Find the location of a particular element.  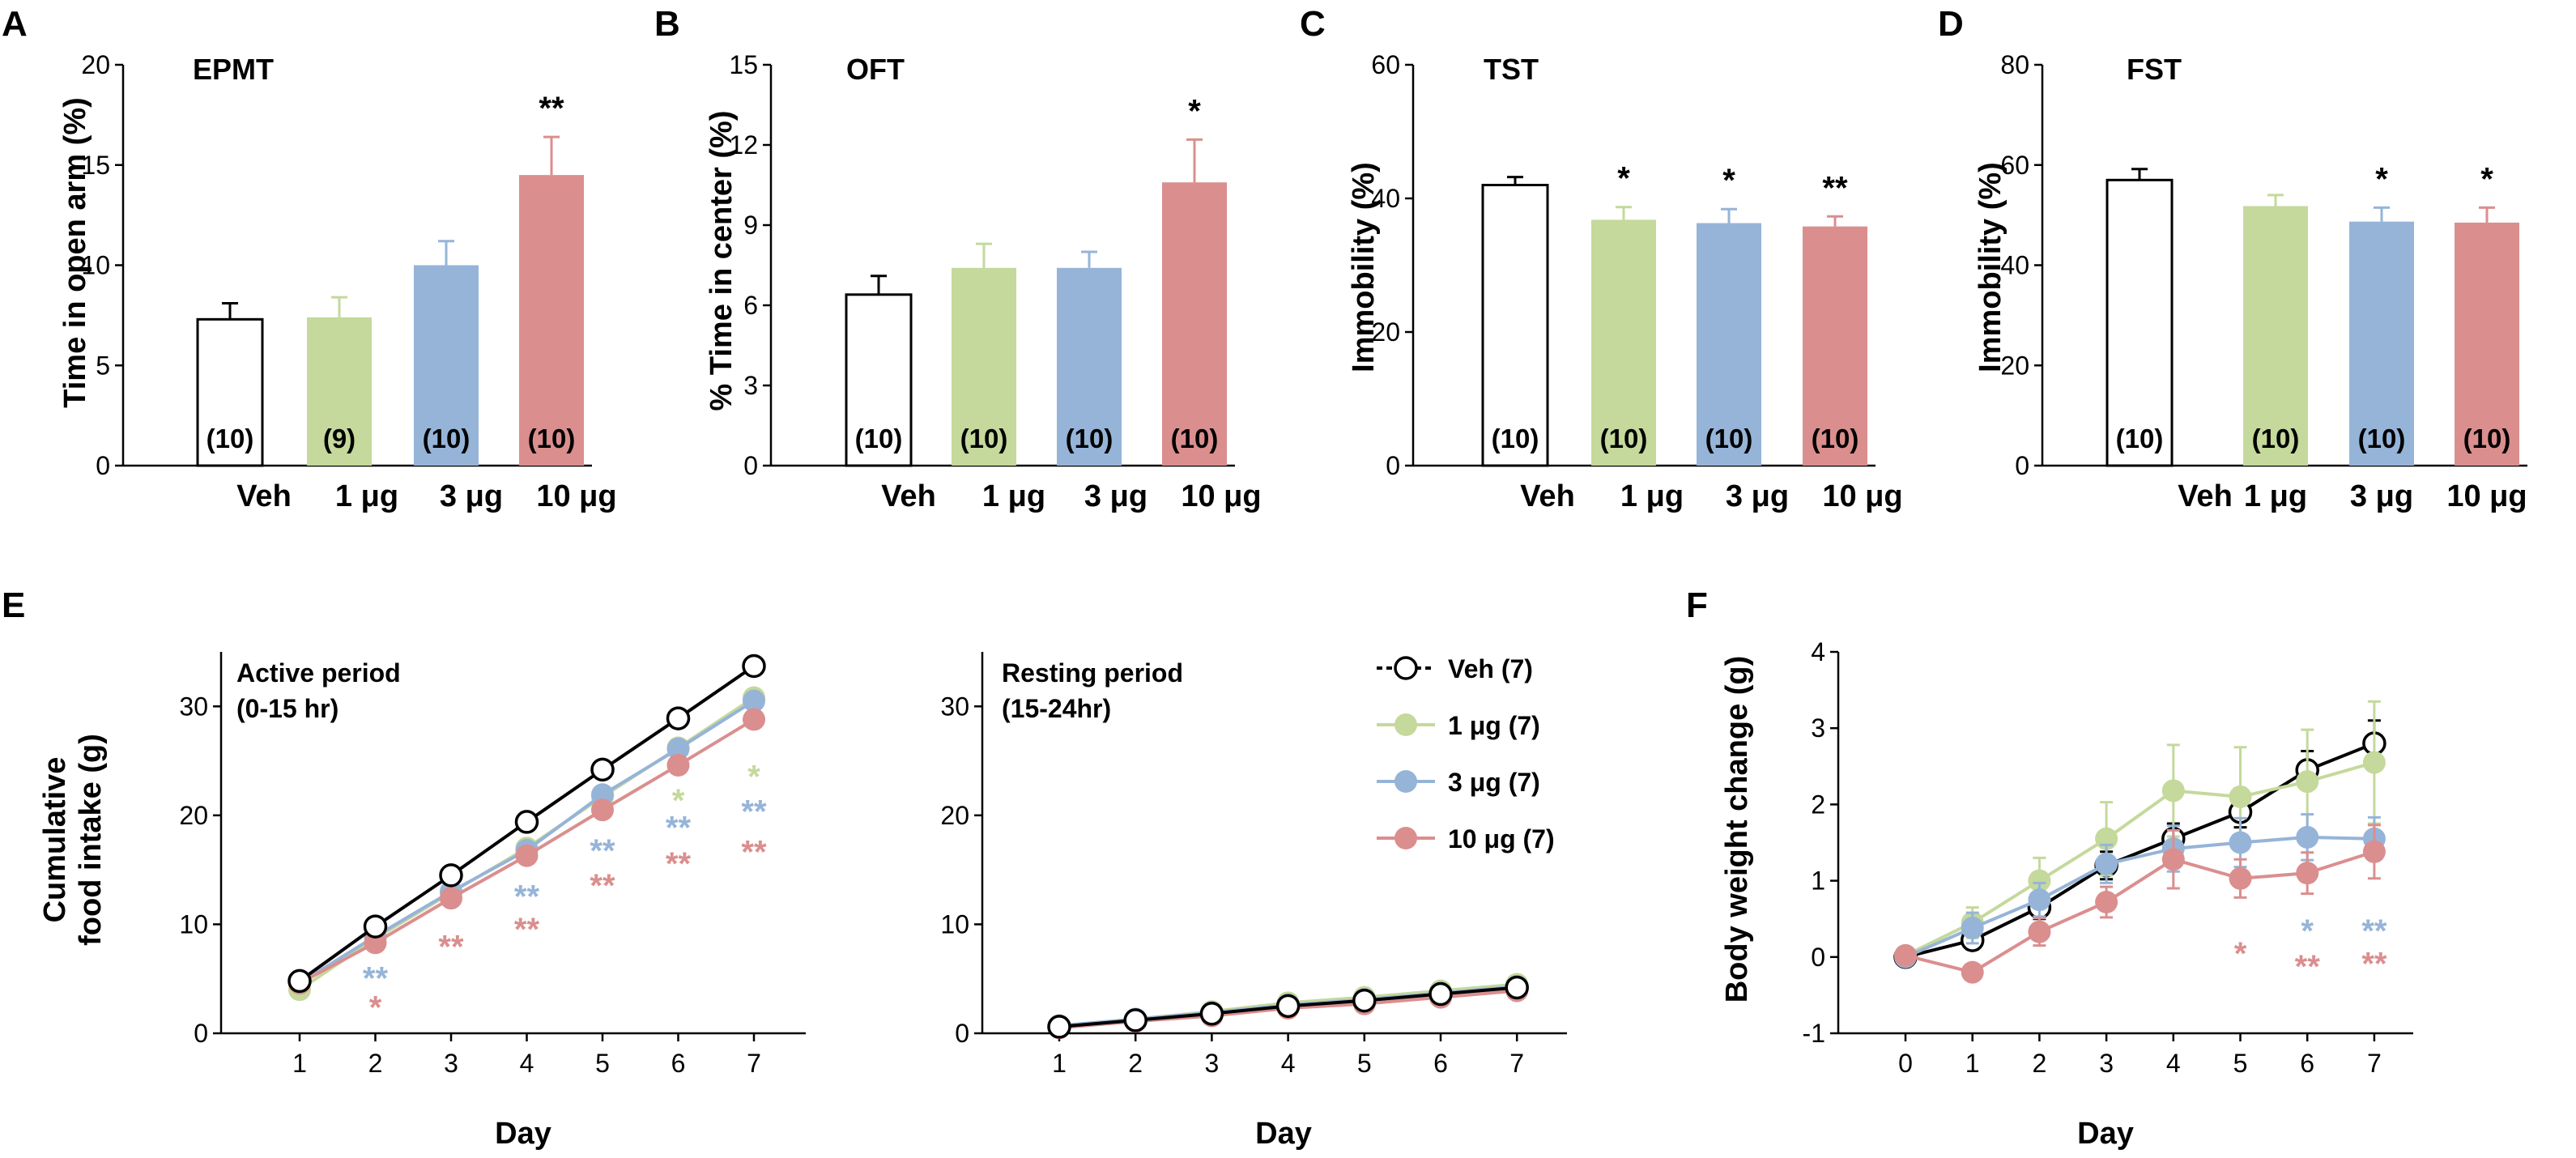

series-line-g1 is located at coordinates (2140, 858).